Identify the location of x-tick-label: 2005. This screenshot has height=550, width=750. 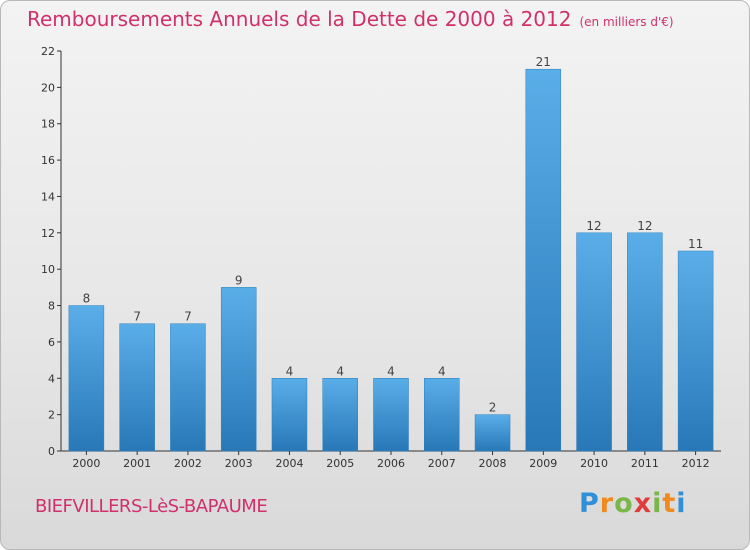
(340, 463).